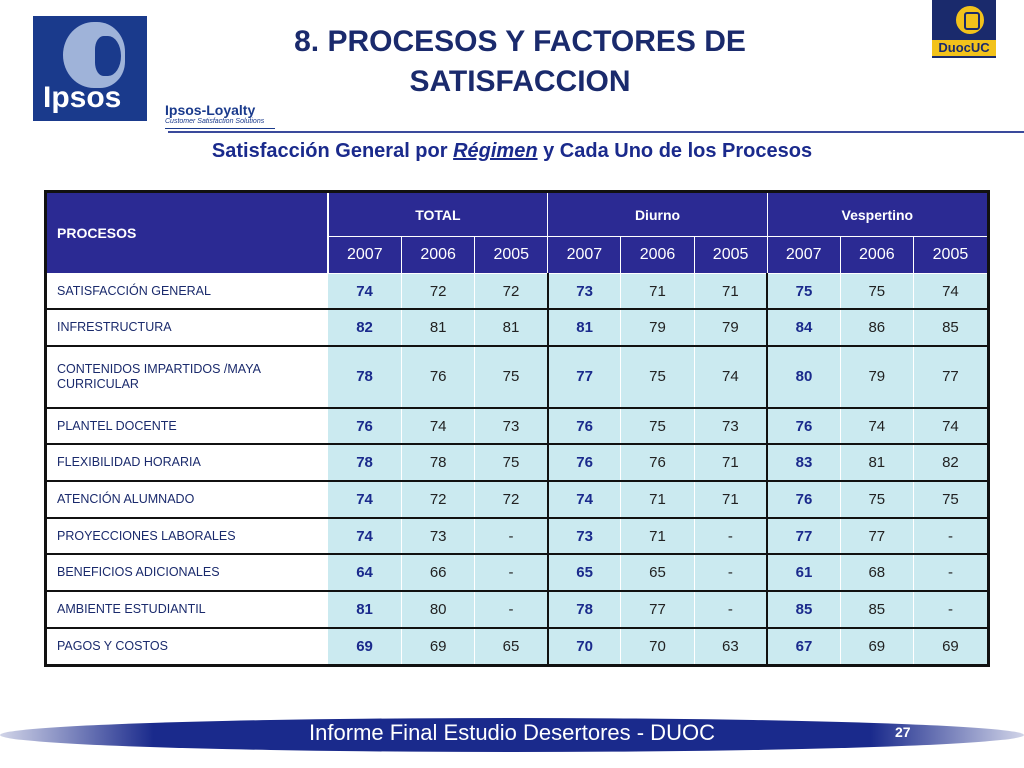 The height and width of the screenshot is (768, 1024). Describe the element at coordinates (82, 97) in the screenshot. I see `ipsos-logo-word: Ipsos` at that location.